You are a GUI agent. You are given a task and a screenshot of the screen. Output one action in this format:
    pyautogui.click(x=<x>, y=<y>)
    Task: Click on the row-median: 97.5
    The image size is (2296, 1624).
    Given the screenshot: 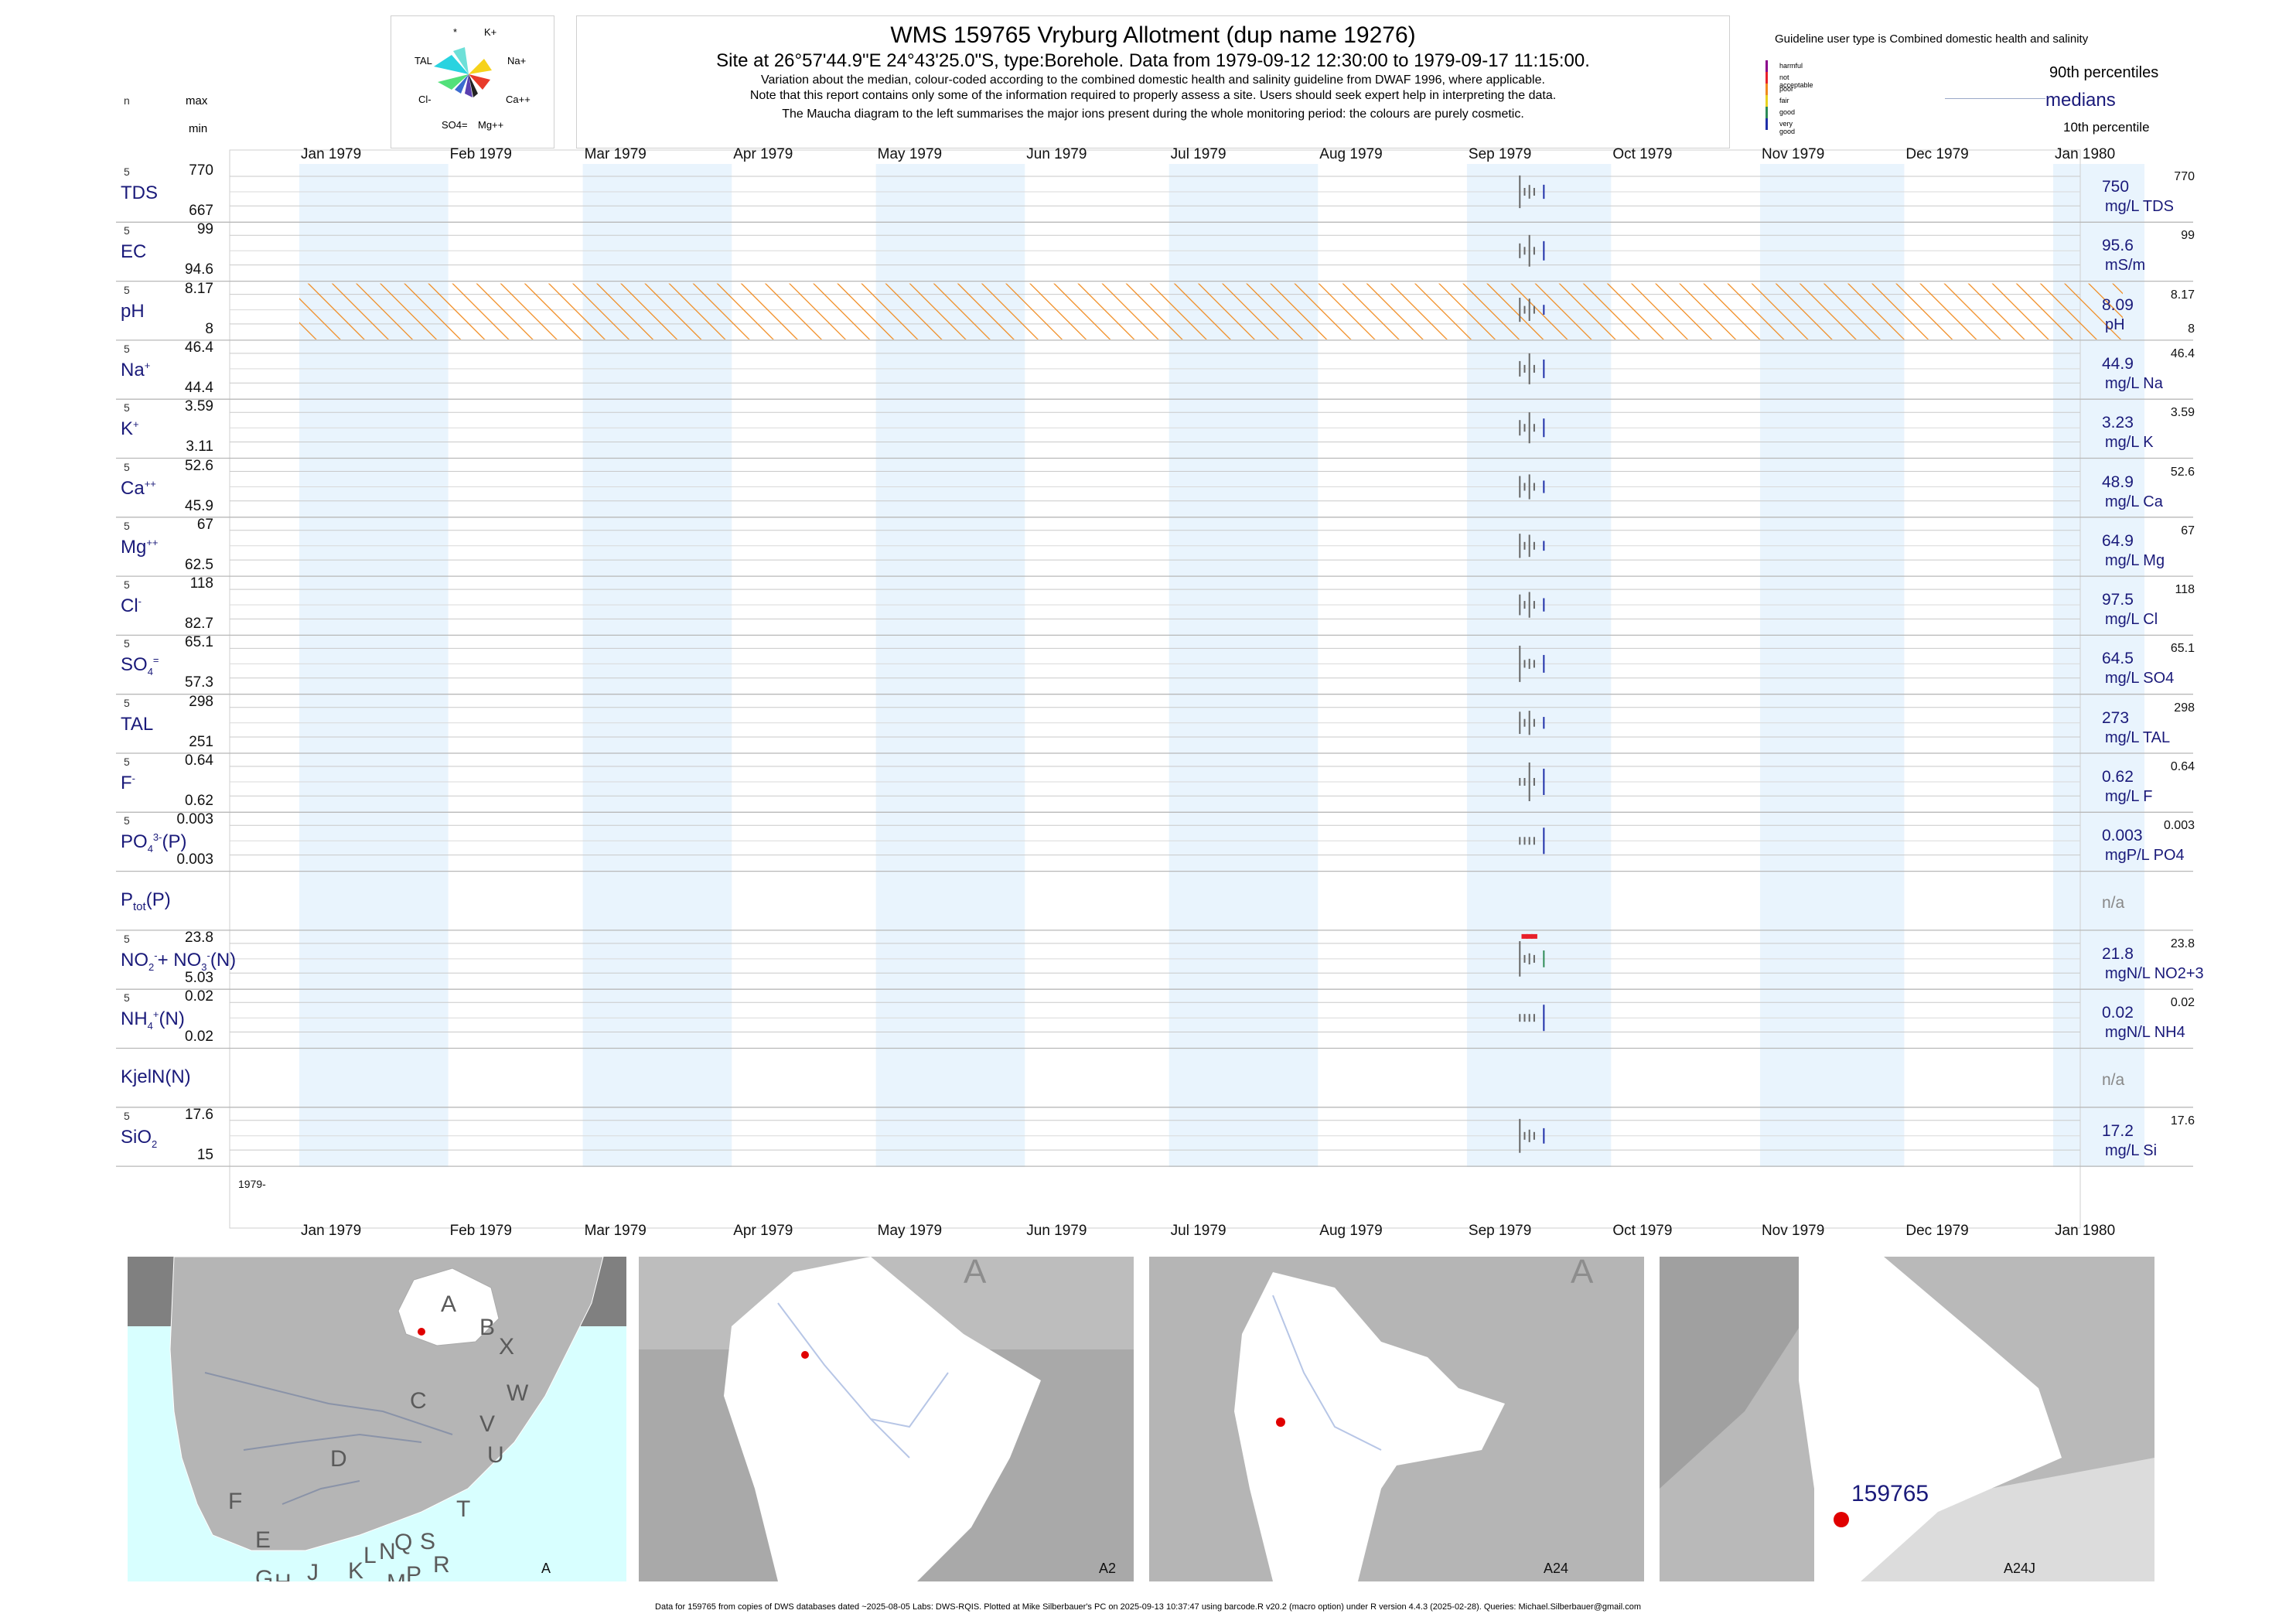 What is the action you would take?
    pyautogui.click(x=2118, y=600)
    